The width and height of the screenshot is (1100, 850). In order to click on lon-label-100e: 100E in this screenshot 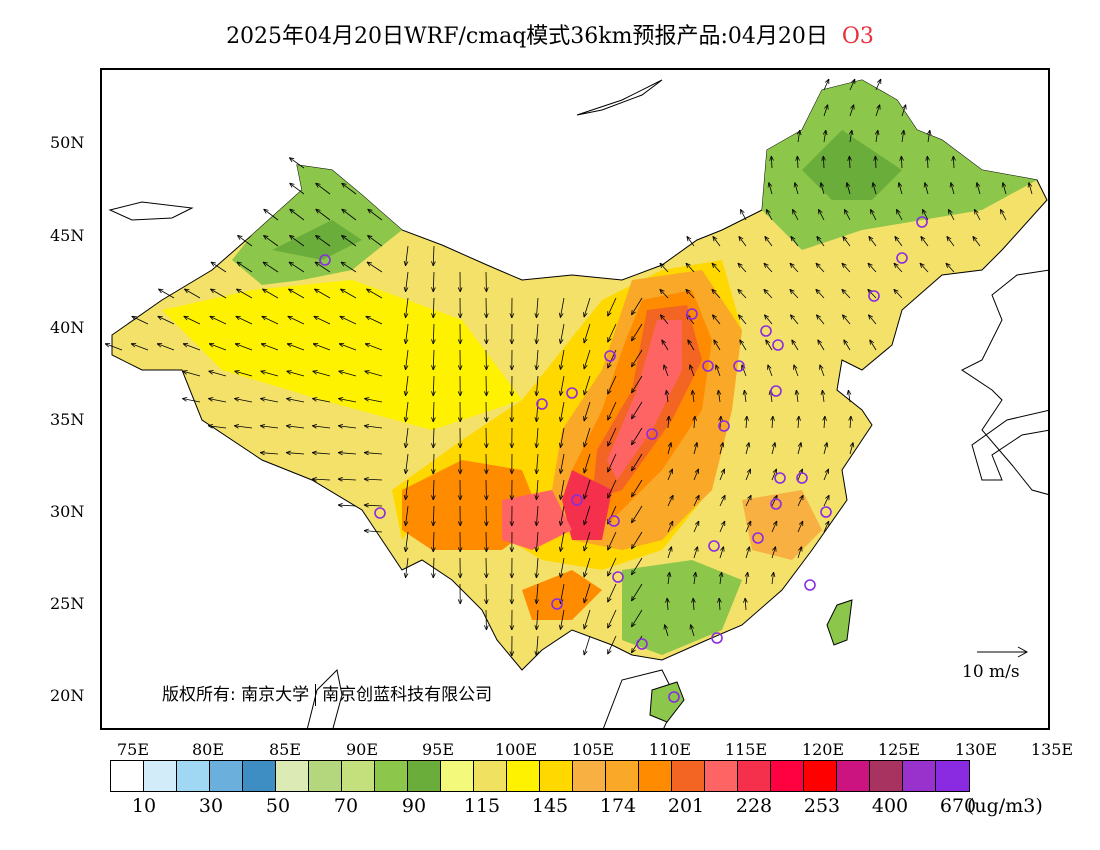, I will do `click(516, 749)`.